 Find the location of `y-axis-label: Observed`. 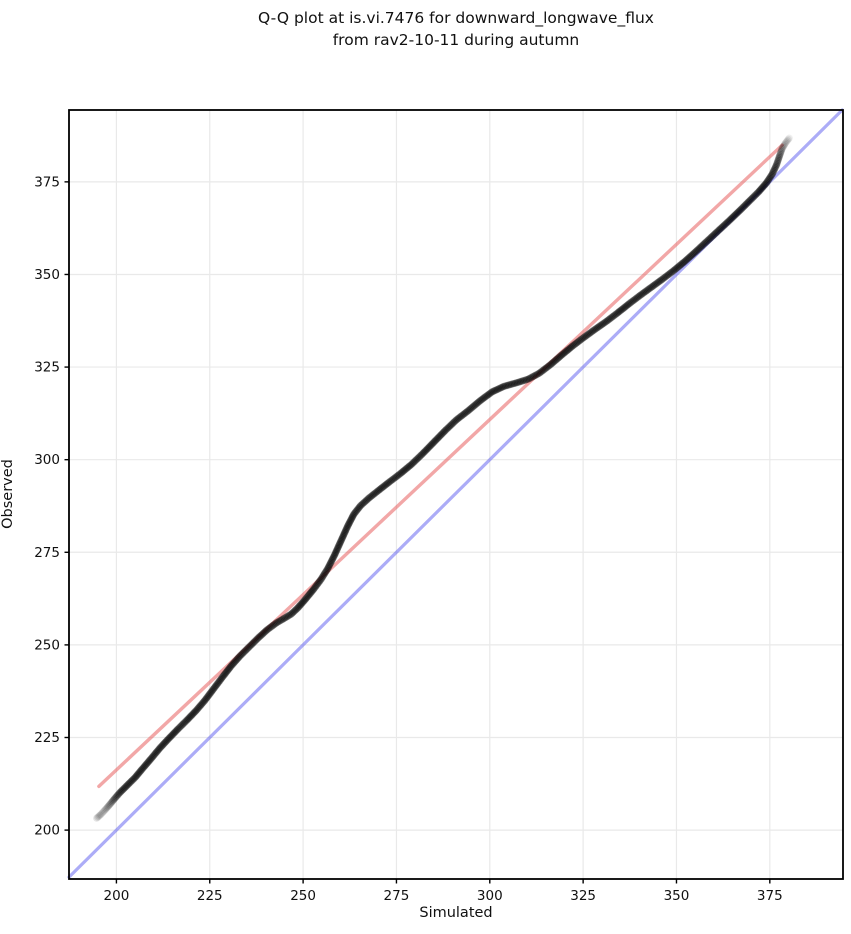

y-axis-label: Observed is located at coordinates (8, 494).